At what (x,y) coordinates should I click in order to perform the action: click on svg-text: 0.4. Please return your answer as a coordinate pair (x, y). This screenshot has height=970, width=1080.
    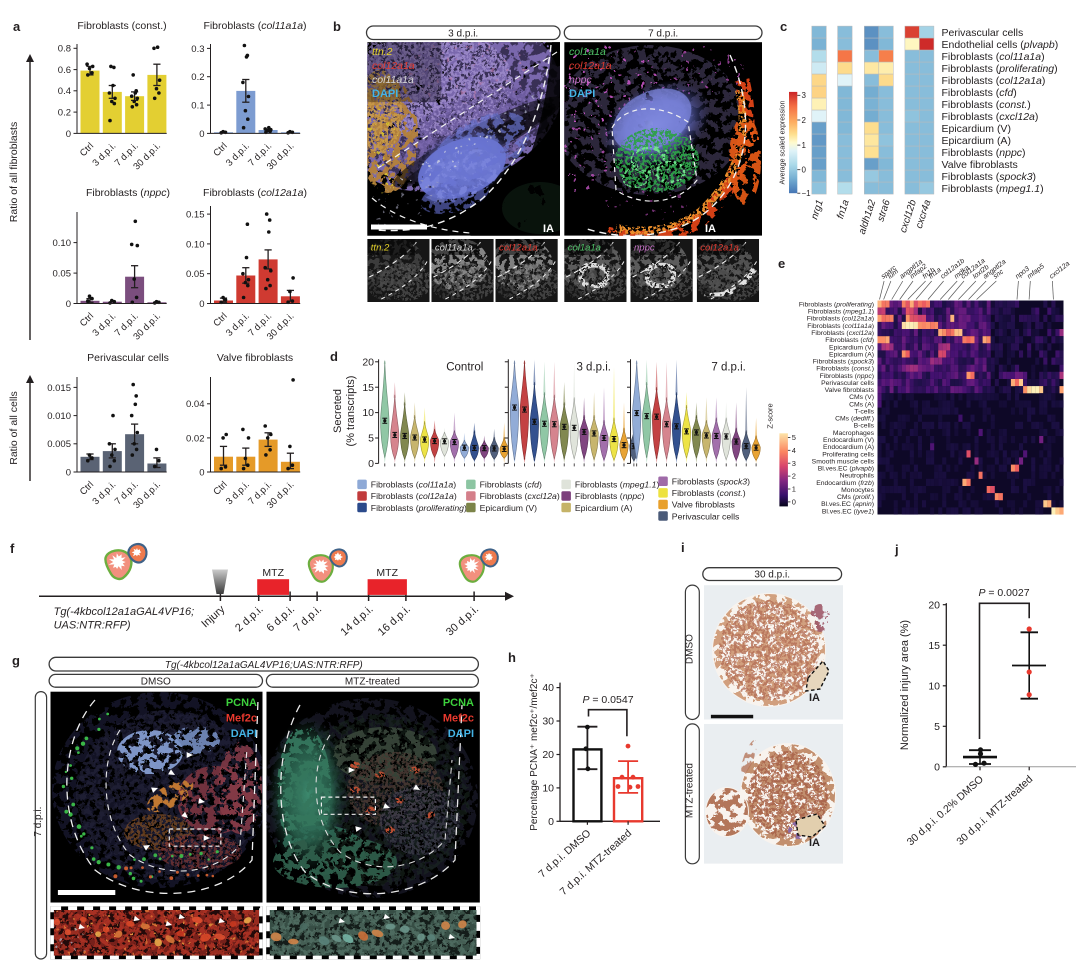
    Looking at the image, I should click on (64, 91).